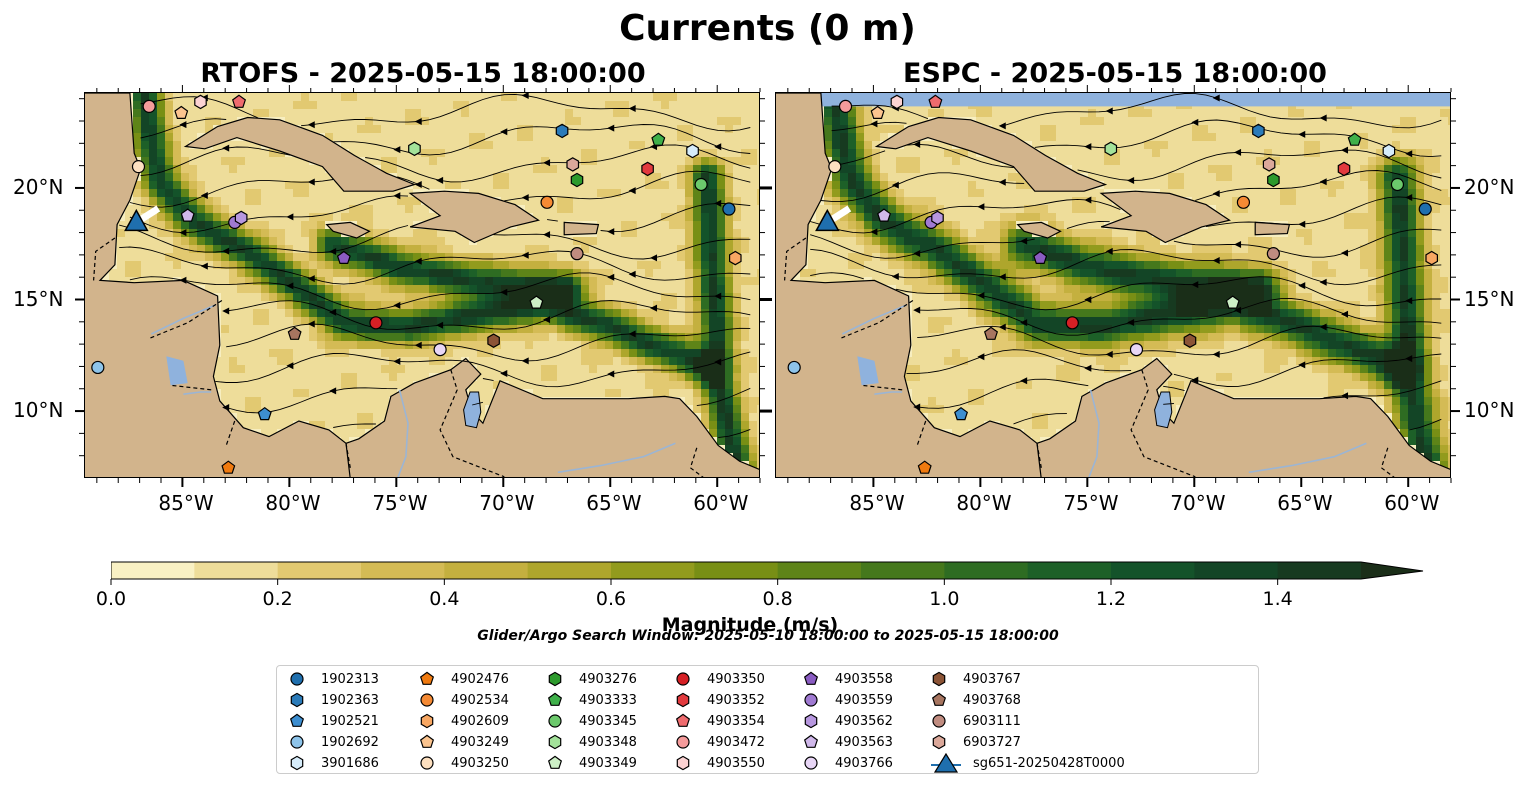 Image resolution: width=1535 pixels, height=802 pixels. What do you see at coordinates (444, 599) in the screenshot?
I see `colorbar-tick-label: 0.4` at bounding box center [444, 599].